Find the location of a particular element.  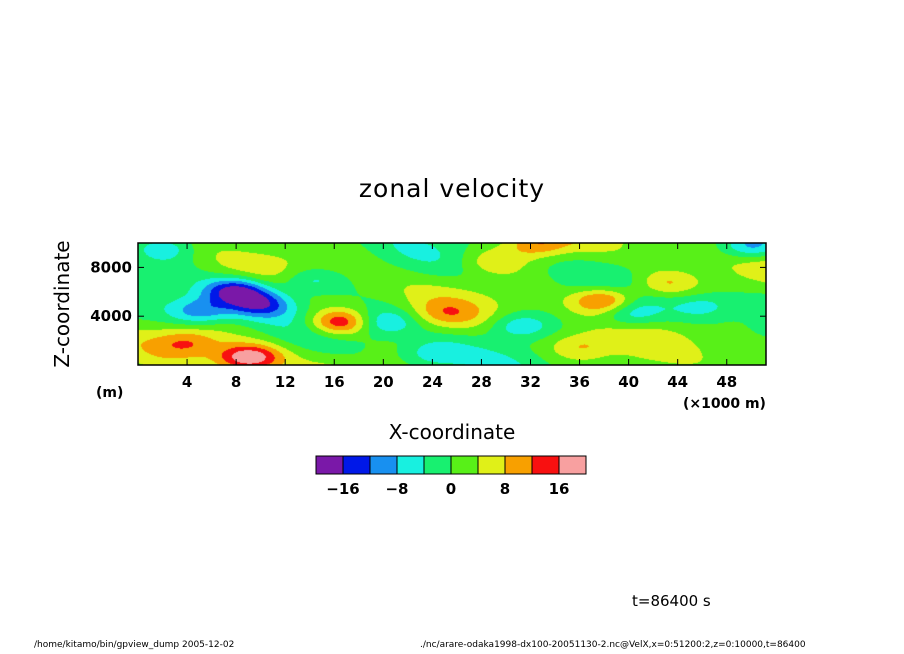

x-tick-label: 20 is located at coordinates (383, 382).